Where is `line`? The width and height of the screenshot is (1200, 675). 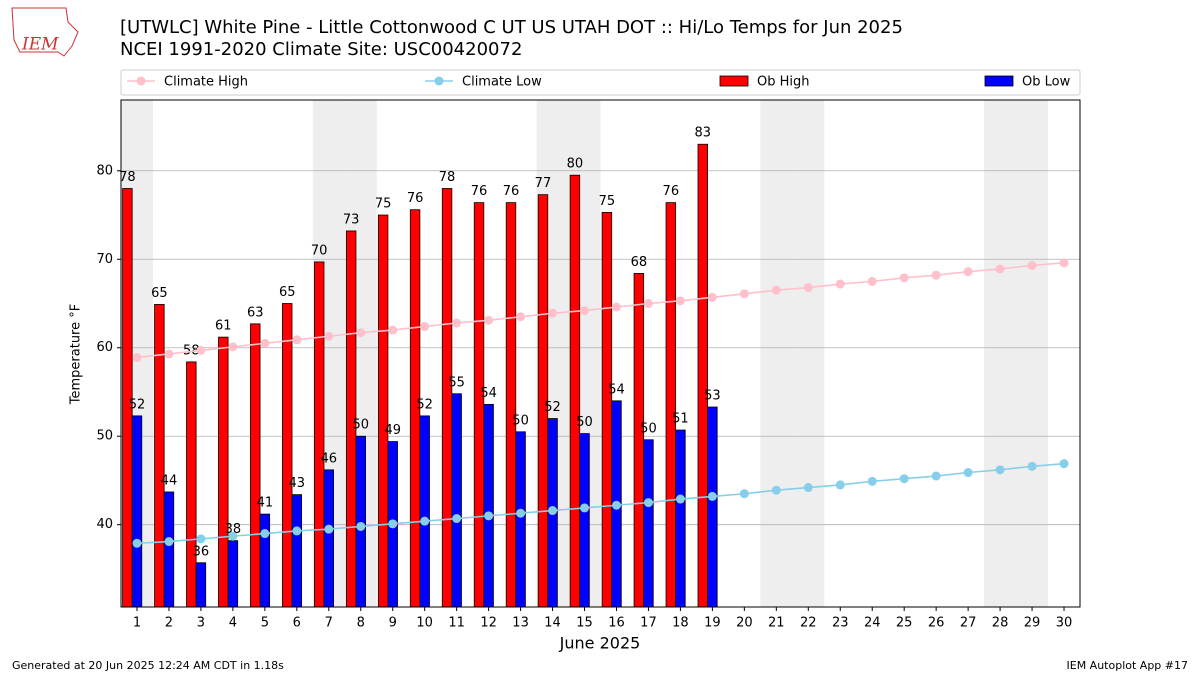
line is located at coordinates (600, 503).